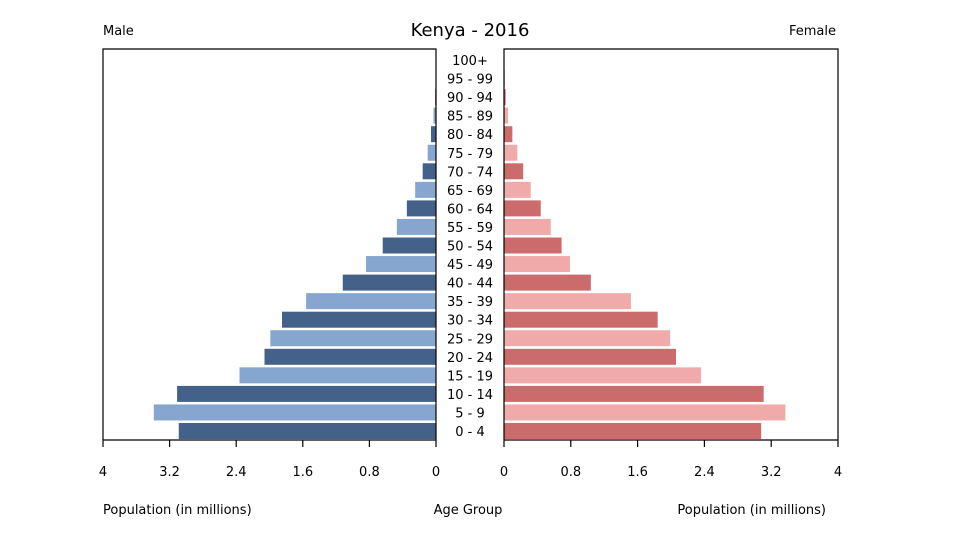 Image resolution: width=960 pixels, height=540 pixels. What do you see at coordinates (470, 117) in the screenshot?
I see `age-group-label-85-89: 85 - 89` at bounding box center [470, 117].